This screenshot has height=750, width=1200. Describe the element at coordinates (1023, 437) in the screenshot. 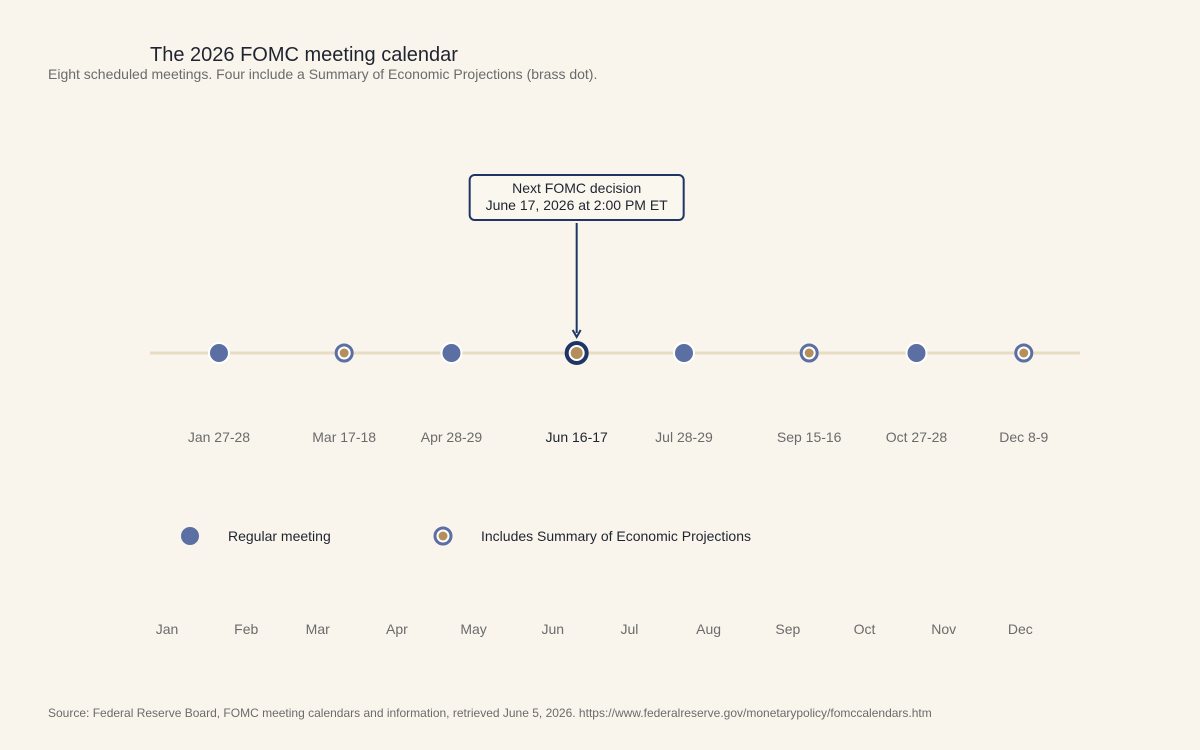

I see `meeting-label-7: Dec 8-9` at that location.